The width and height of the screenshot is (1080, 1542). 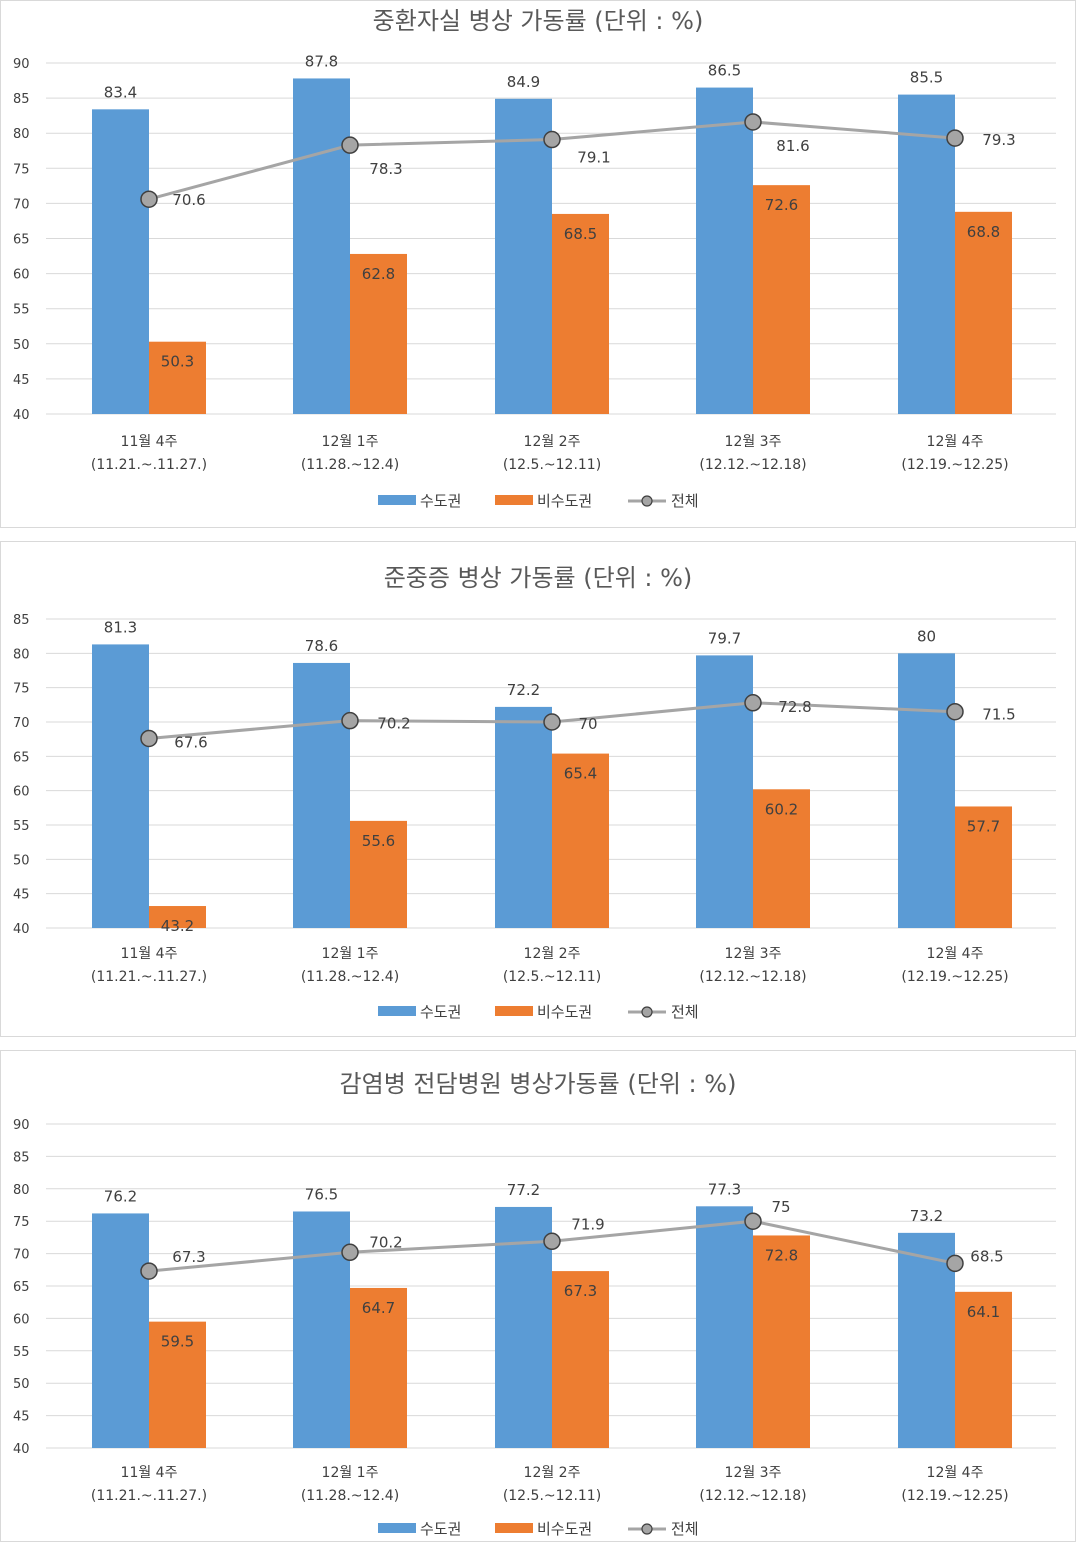 I want to click on data-label-non-metro: 62.8, so click(x=378, y=274).